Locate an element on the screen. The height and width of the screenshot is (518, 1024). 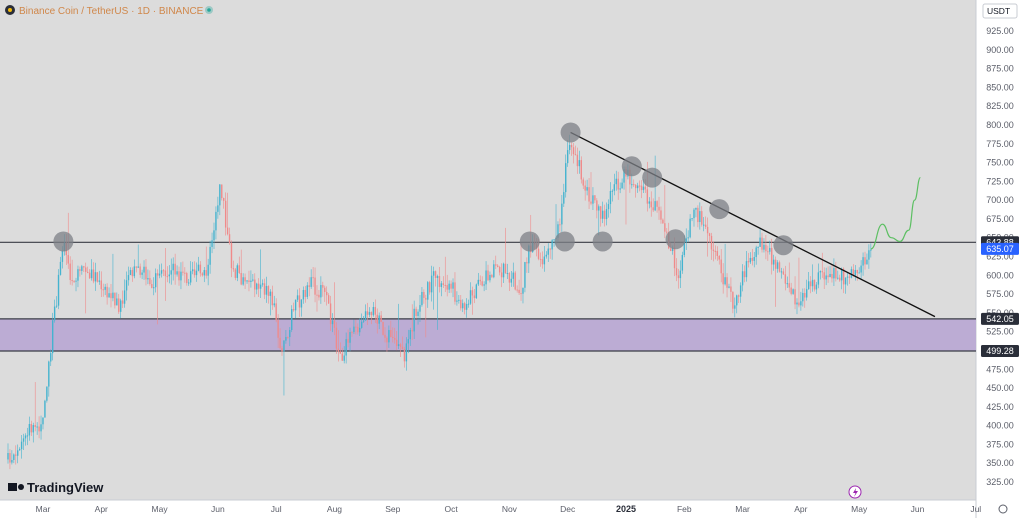
level-badge-label-2: 542.05 is located at coordinates (1000, 319).